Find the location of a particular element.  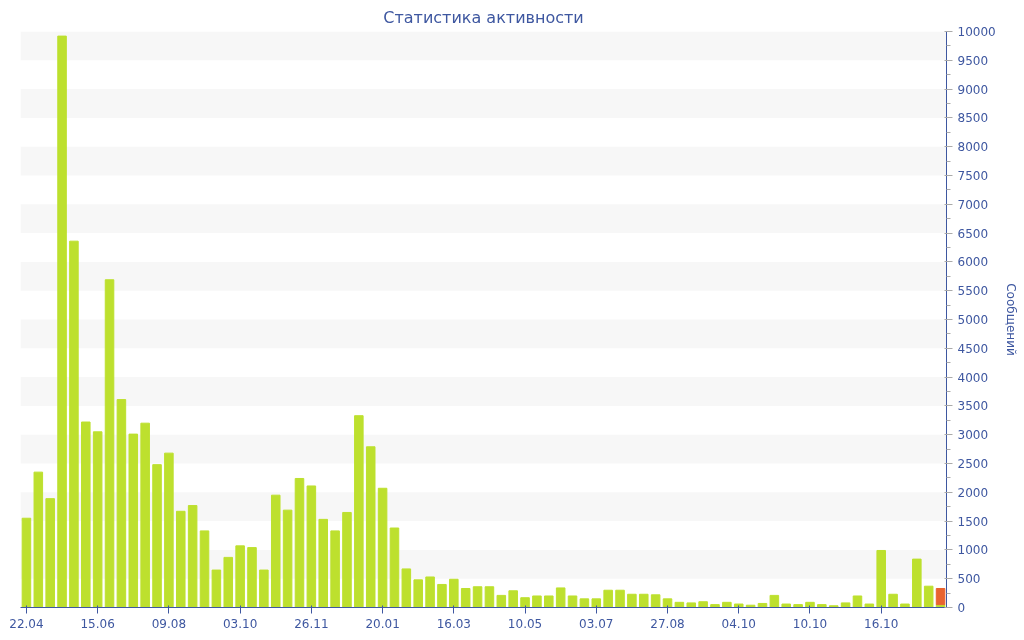

y-tick-label: 9000 is located at coordinates (973, 89).